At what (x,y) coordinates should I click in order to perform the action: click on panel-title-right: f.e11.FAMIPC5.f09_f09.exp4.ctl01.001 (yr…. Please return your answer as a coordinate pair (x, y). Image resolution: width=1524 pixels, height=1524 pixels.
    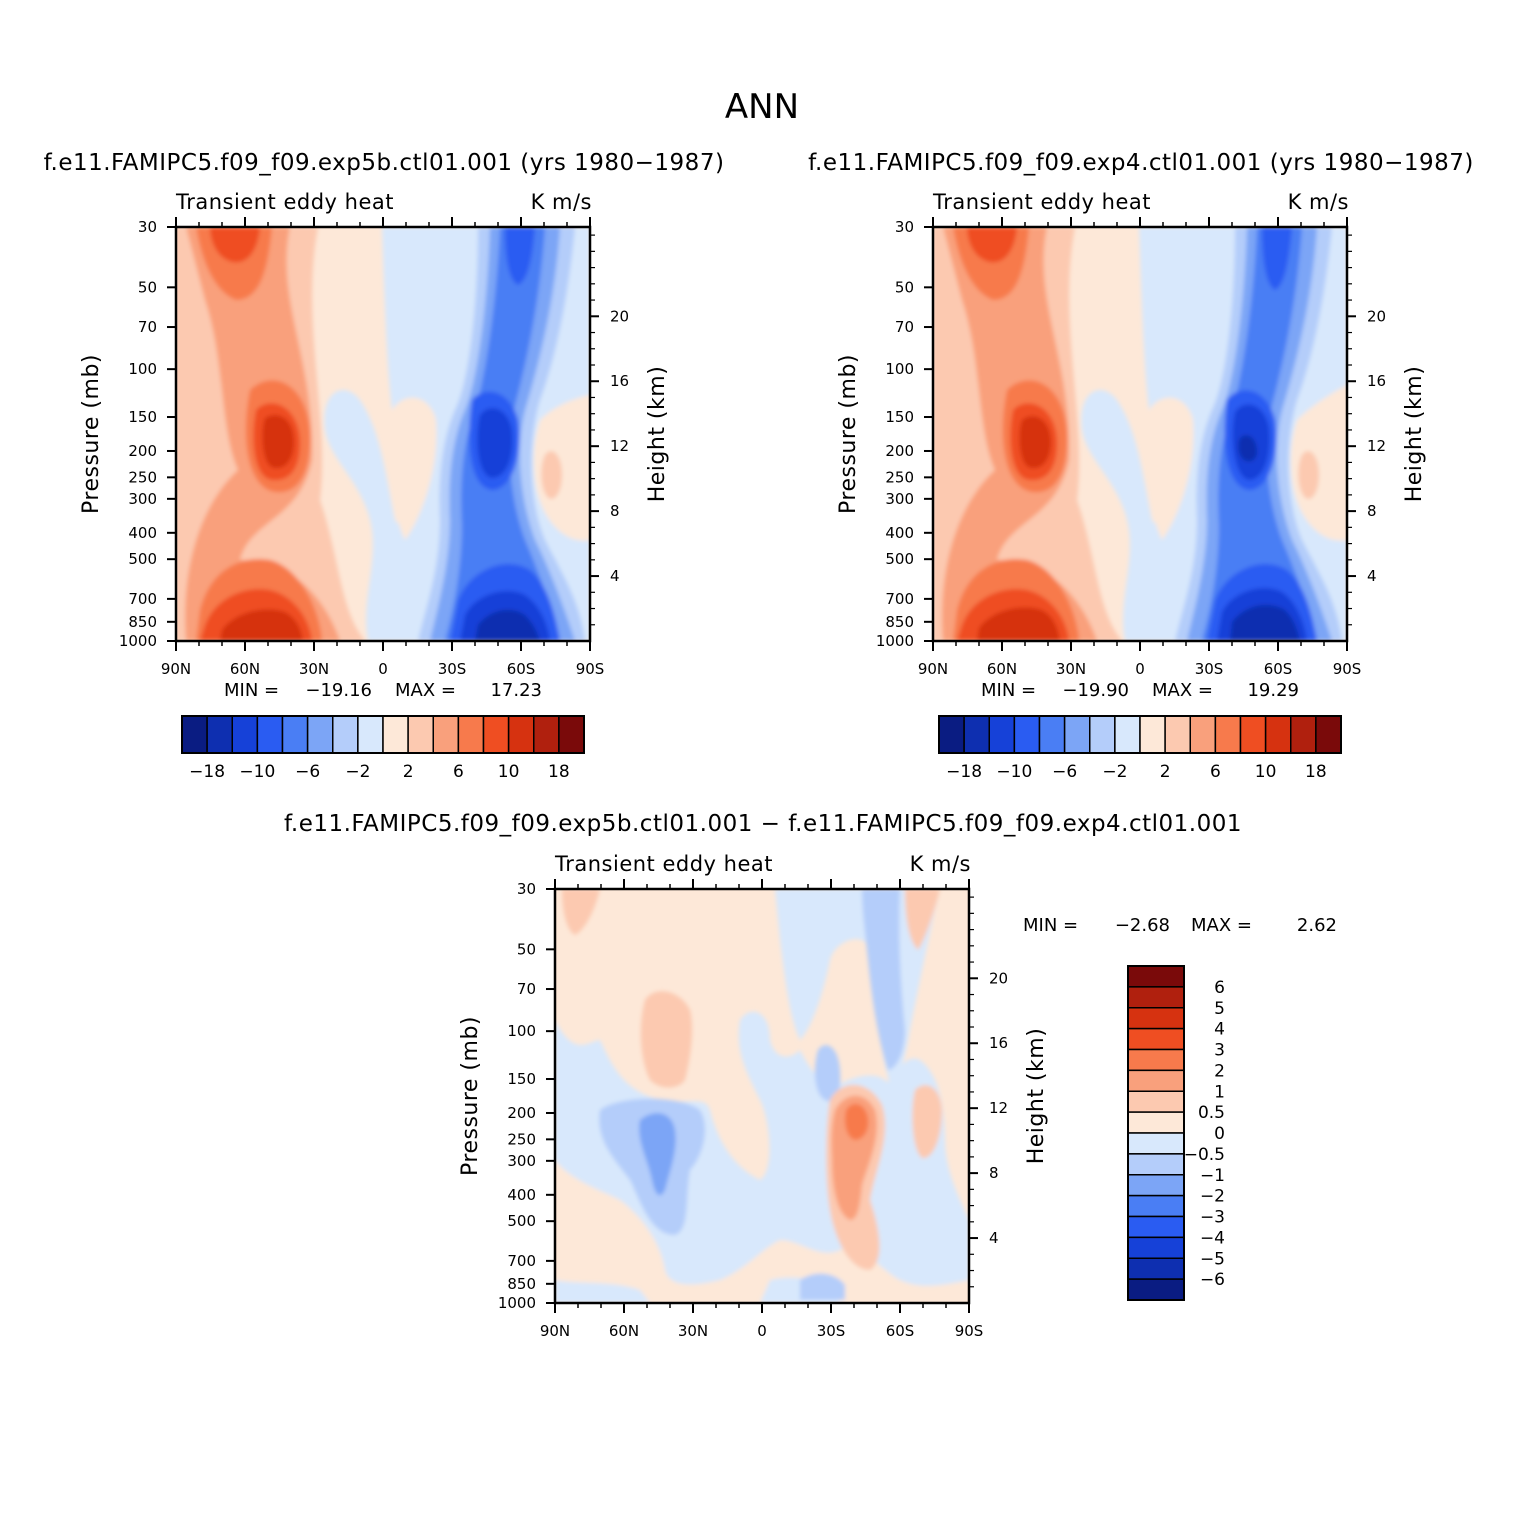
    Looking at the image, I should click on (1141, 163).